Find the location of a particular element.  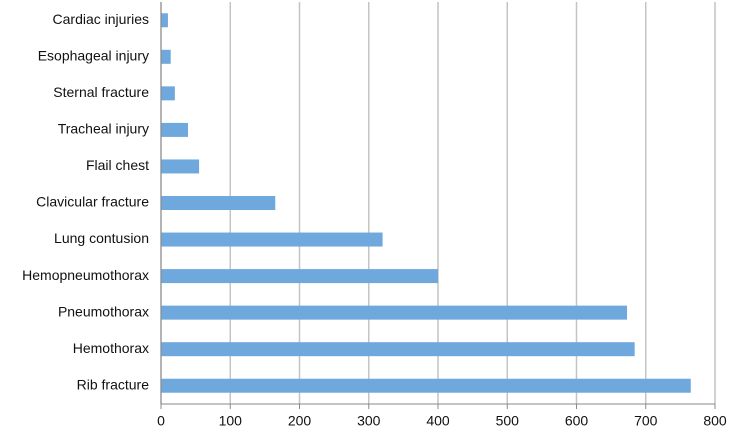

y-tick-label: Tracheal injury is located at coordinates (103, 129).